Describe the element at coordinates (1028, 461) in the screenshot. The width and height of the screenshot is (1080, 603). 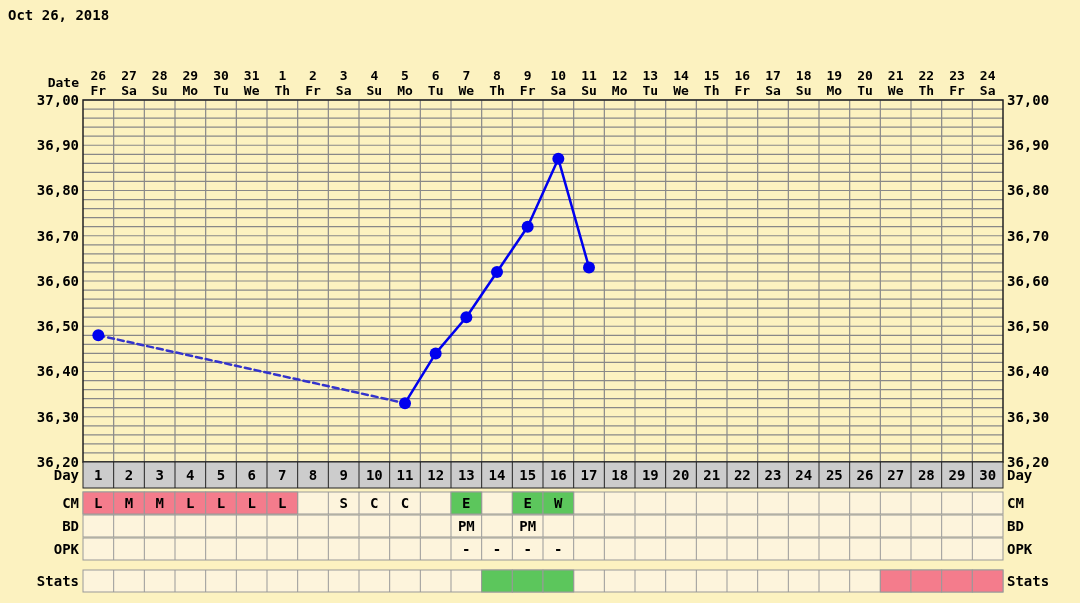
I see `y2-tick-label: 36,20` at that location.